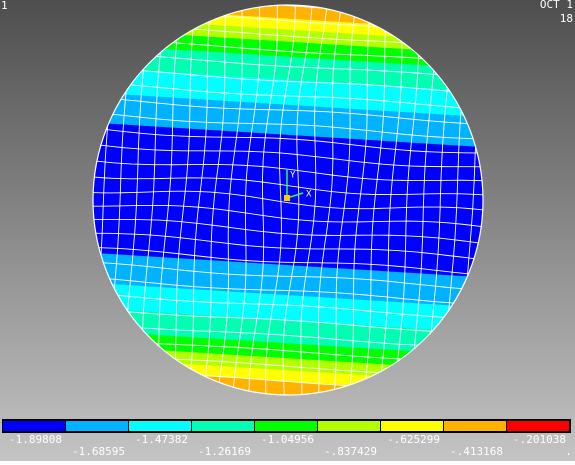 The image size is (575, 465). I want to click on header-line2: 18, so click(566, 18).